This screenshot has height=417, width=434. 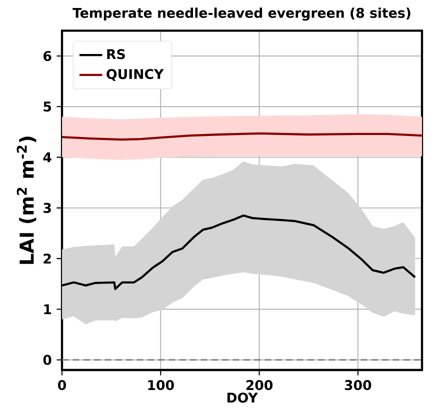 I want to click on legend-label: QUINCY, so click(x=135, y=75).